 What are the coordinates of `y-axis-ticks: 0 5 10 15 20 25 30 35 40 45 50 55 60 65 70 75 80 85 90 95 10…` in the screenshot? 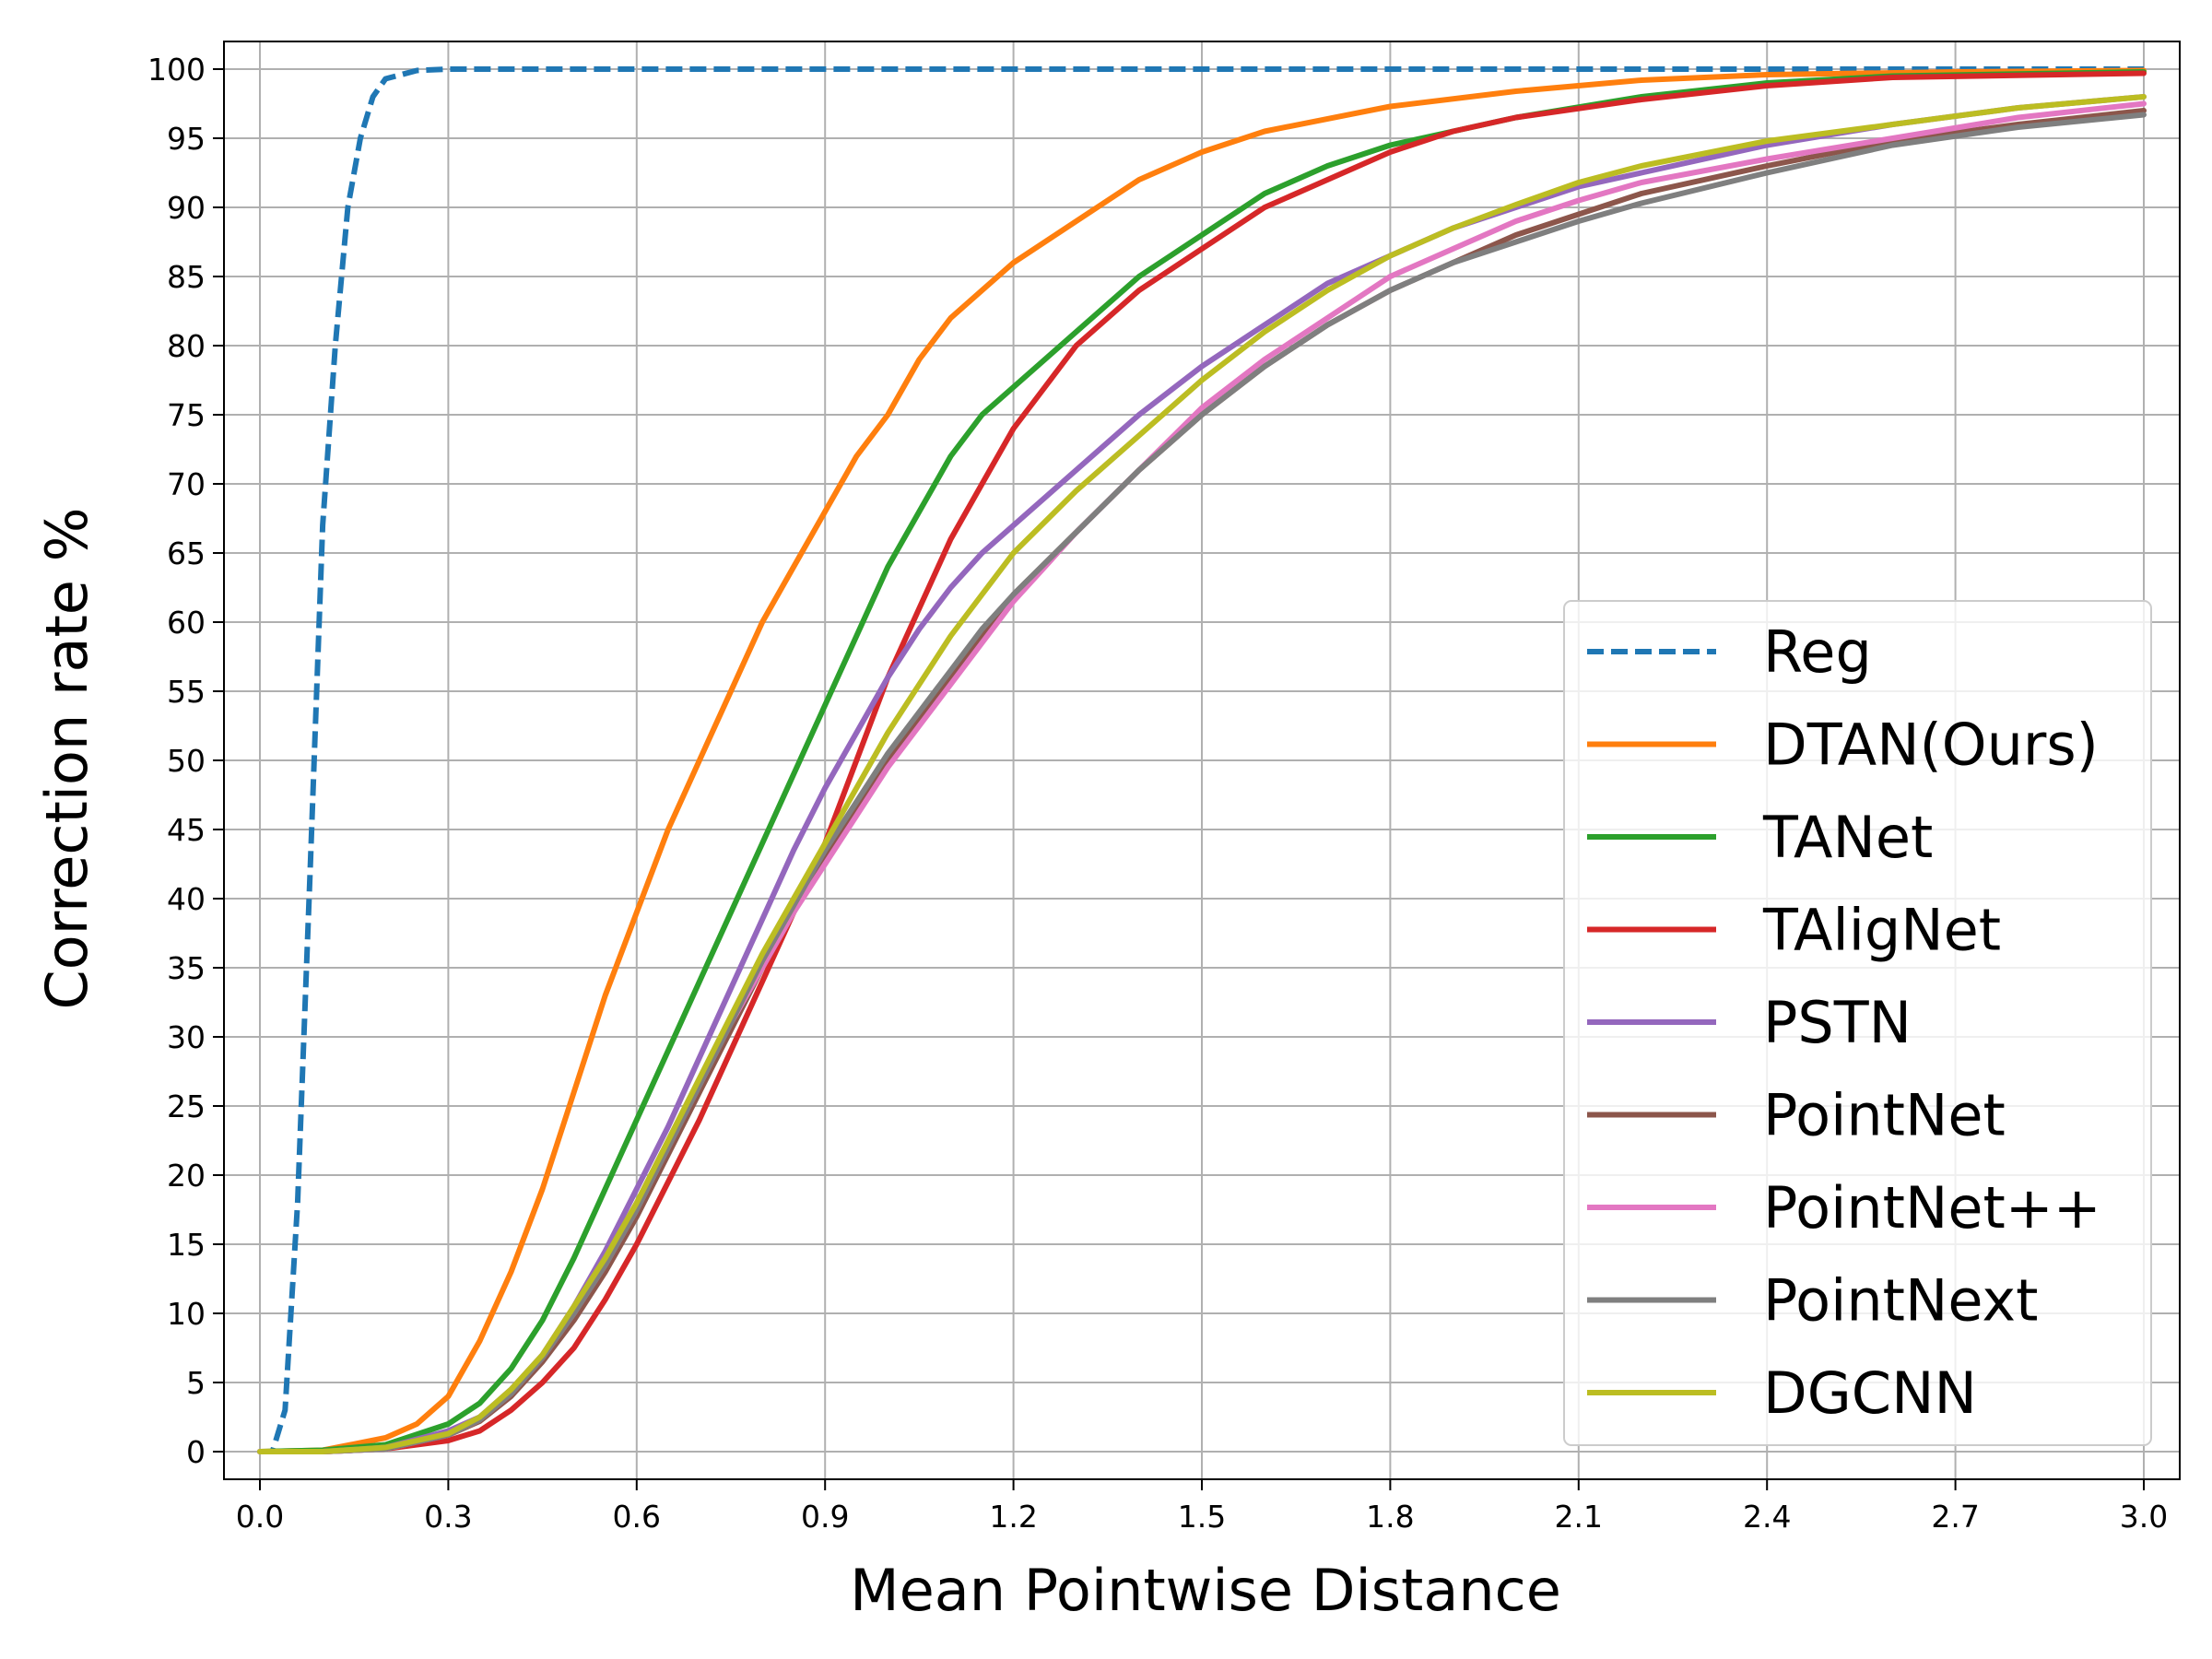 It's located at (185, 761).